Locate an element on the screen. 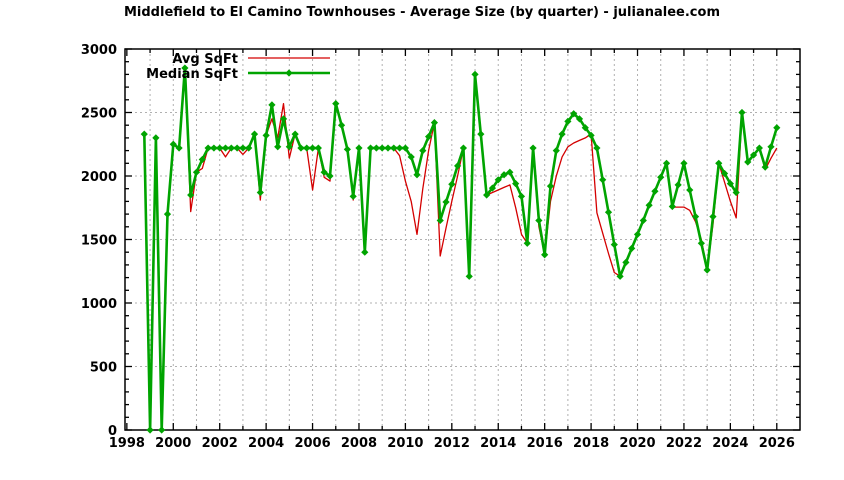  x-tick-label: 2002 is located at coordinates (220, 443).